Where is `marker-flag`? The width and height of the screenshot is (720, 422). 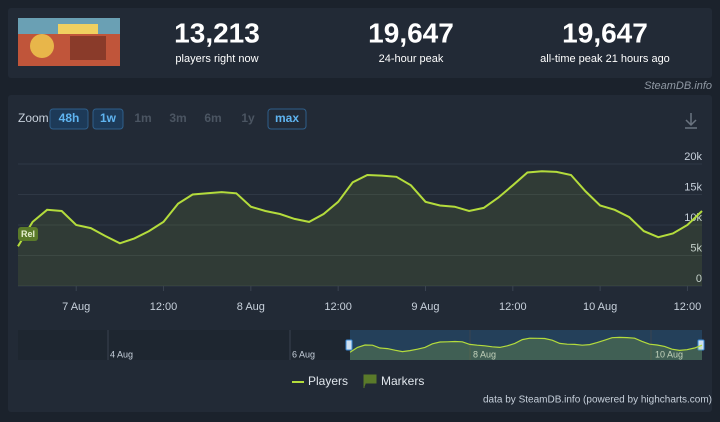 marker-flag is located at coordinates (28, 234).